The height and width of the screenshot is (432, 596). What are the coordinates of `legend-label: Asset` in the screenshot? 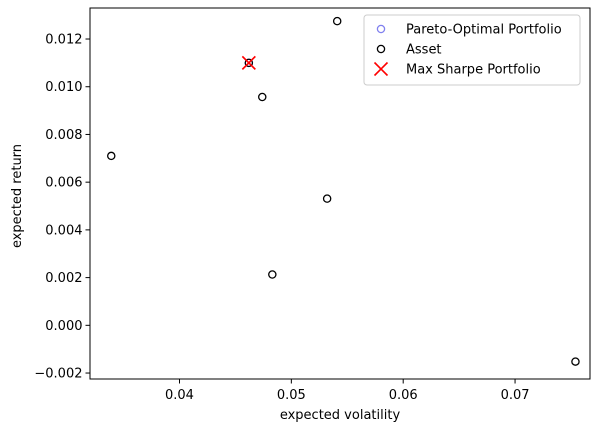 It's located at (424, 50).